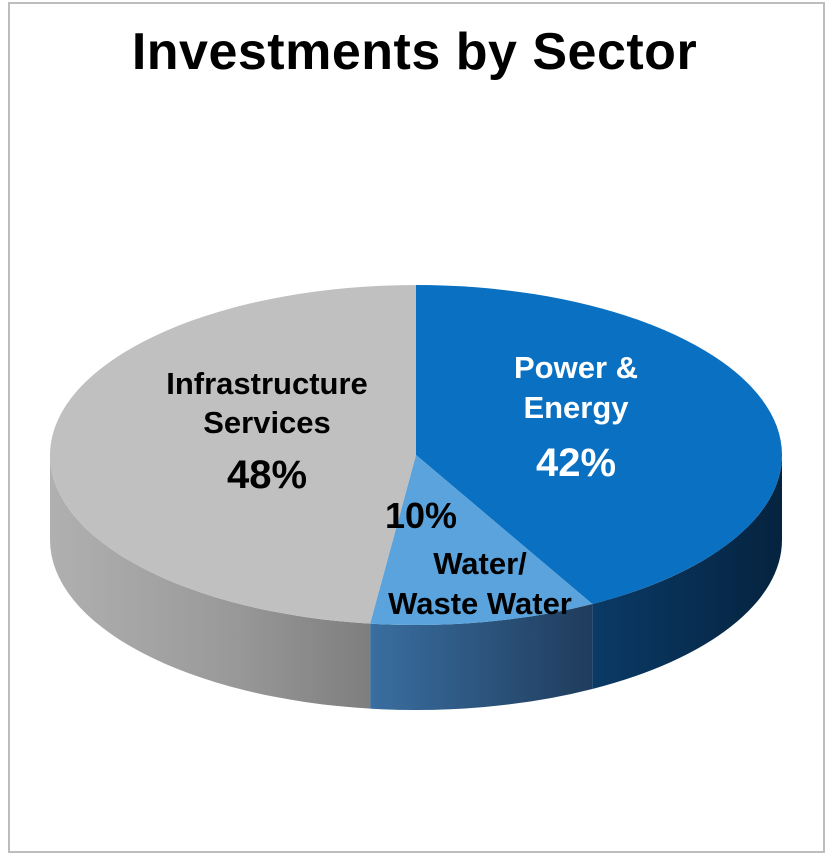 The image size is (829, 857). I want to click on slice-label-0-0: Power &, so click(576, 367).